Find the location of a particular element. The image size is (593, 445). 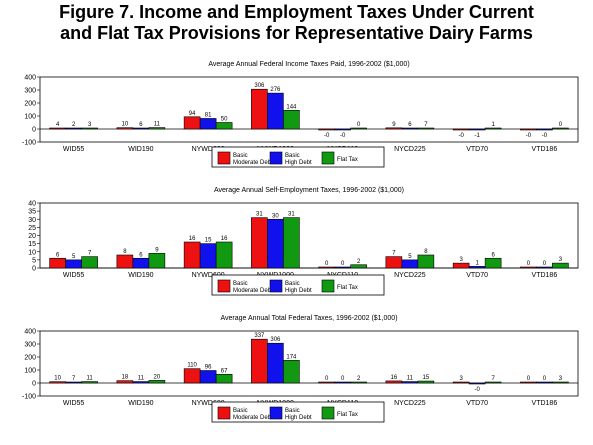

y-tick-label: 300 is located at coordinates (30, 345).